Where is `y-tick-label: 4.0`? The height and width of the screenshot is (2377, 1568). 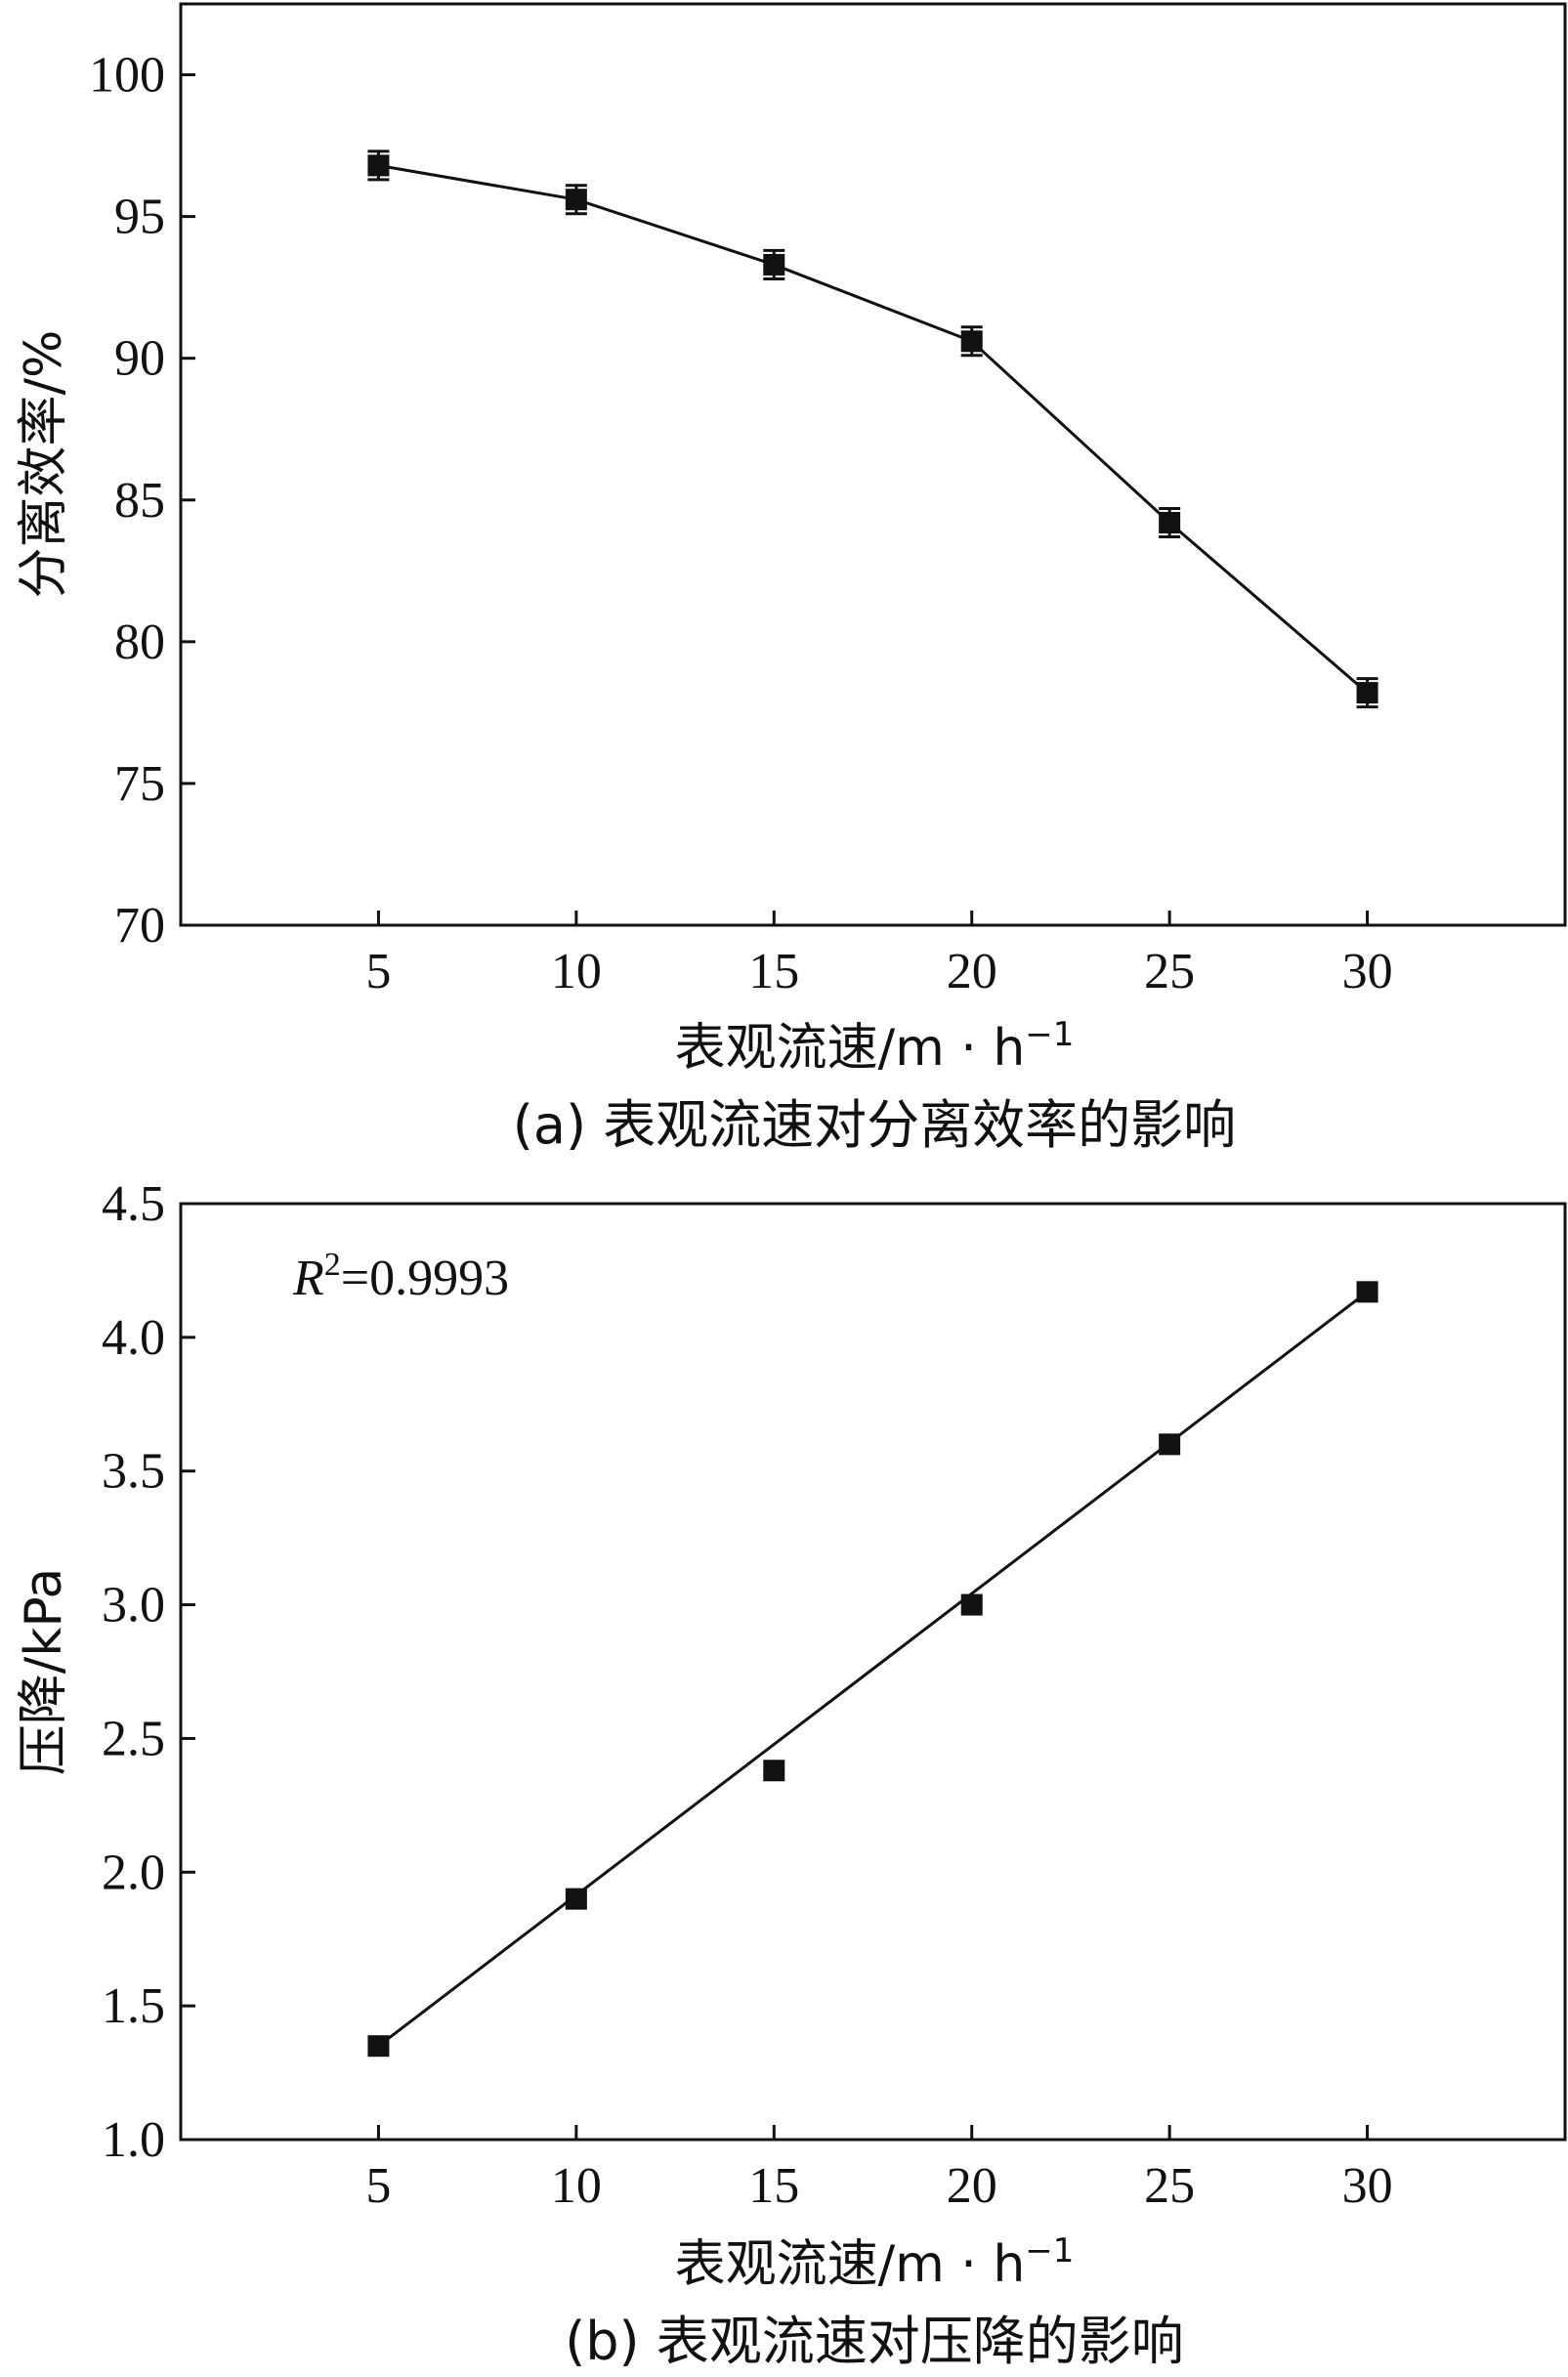
y-tick-label: 4.0 is located at coordinates (133, 1338).